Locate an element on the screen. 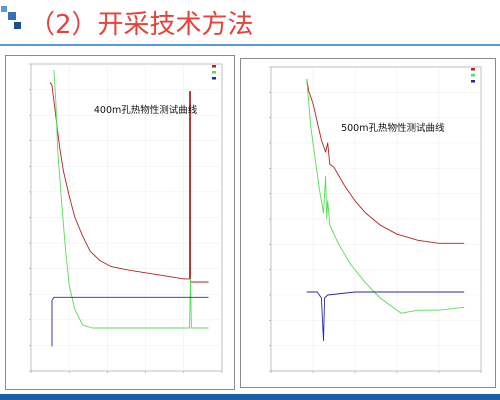 The image size is (500, 400). page-title: （2）开采技术方法 is located at coordinates (141, 25).